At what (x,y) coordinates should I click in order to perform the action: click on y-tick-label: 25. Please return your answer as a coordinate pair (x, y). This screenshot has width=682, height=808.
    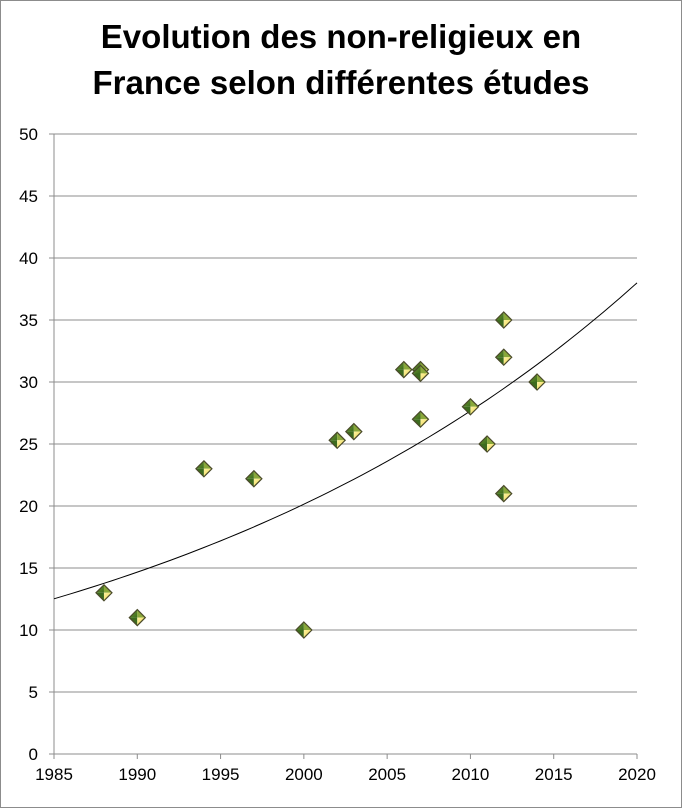
    Looking at the image, I should click on (28, 444).